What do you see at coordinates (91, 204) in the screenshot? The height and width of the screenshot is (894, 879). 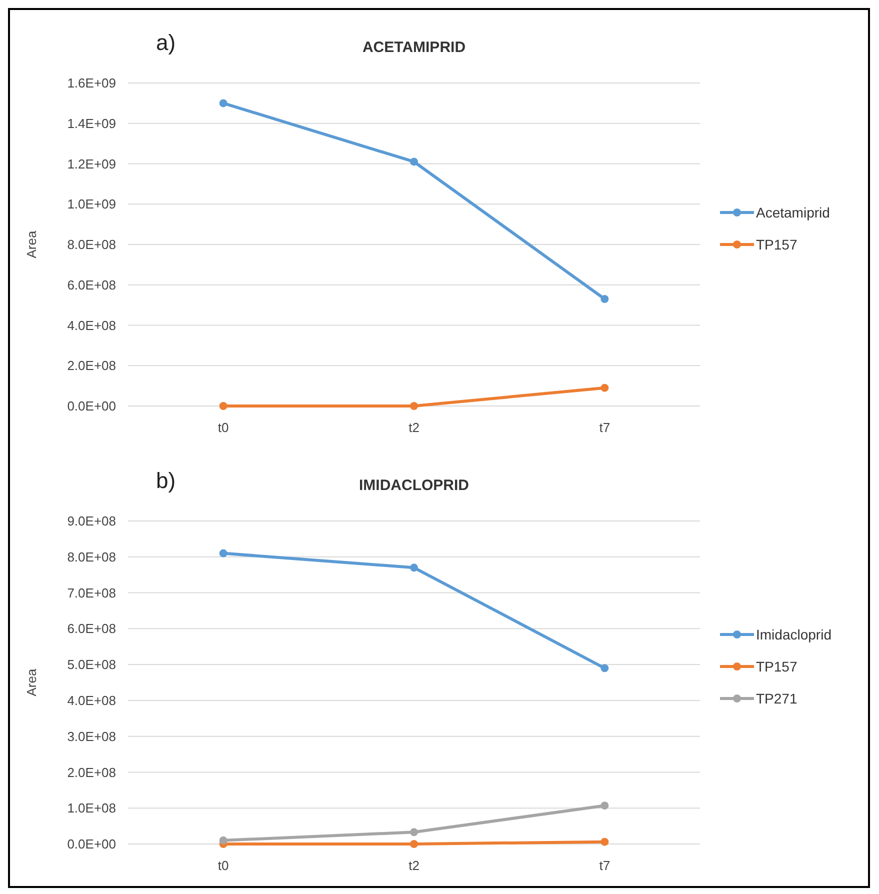 I see `y-tick-label: 1.0E+09` at bounding box center [91, 204].